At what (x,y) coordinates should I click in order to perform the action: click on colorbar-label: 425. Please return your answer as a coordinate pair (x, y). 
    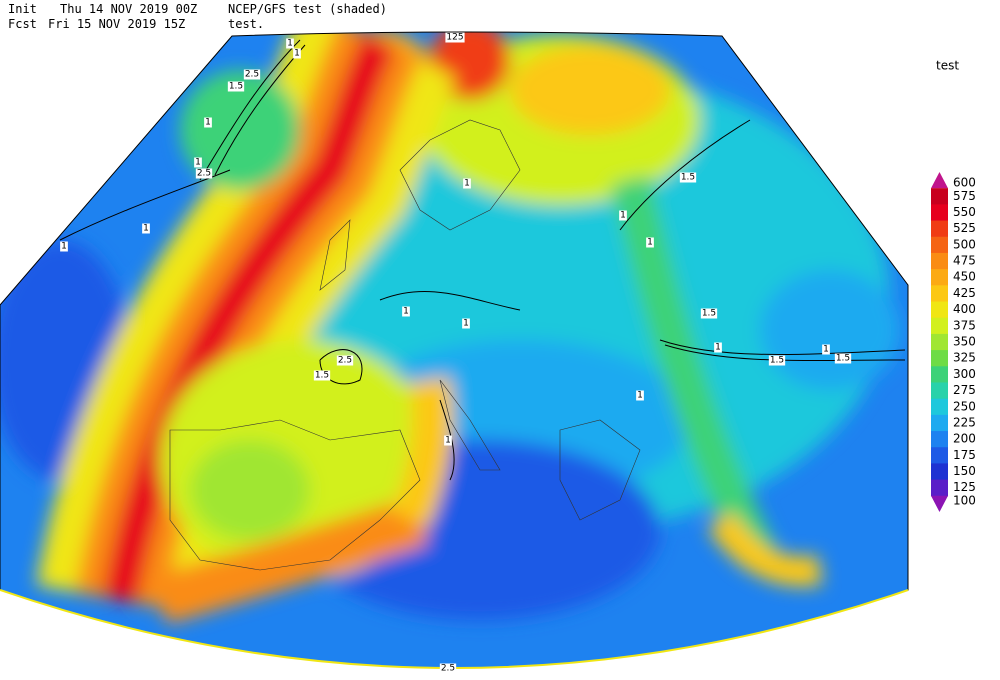
    Looking at the image, I should click on (964, 293).